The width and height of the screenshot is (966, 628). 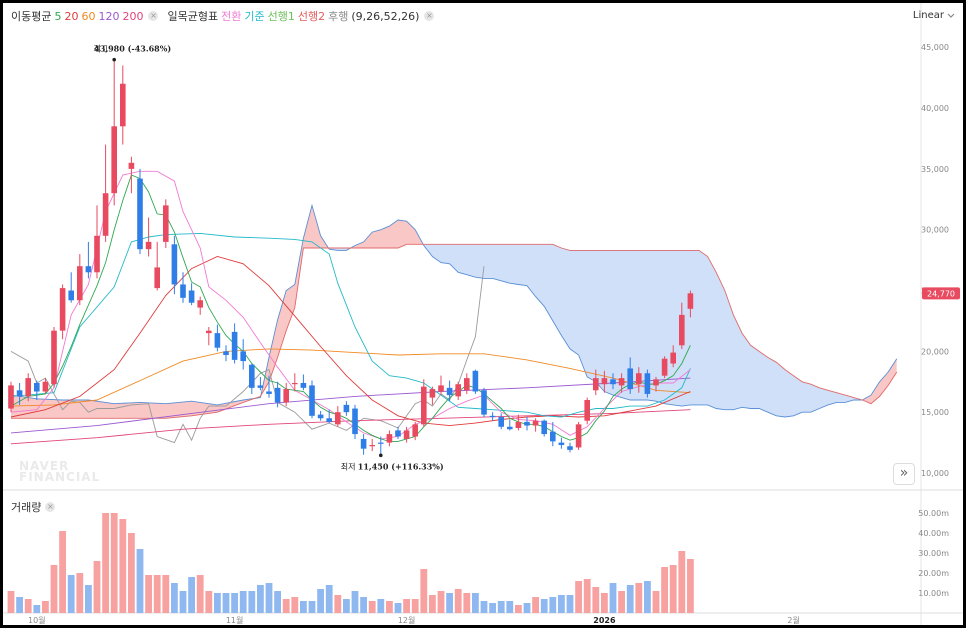 I want to click on scroll-to-latest-button: », so click(x=904, y=474).